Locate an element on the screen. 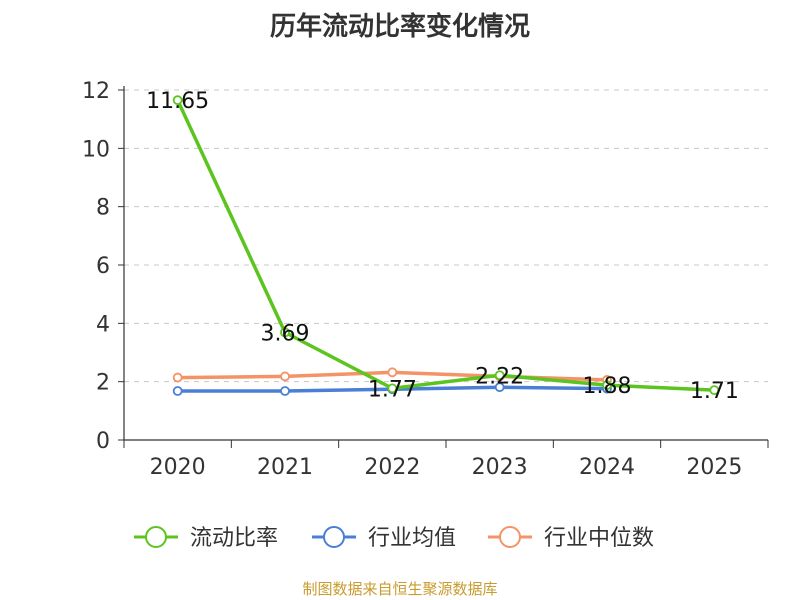  legend-label: 流动比率 is located at coordinates (234, 538).